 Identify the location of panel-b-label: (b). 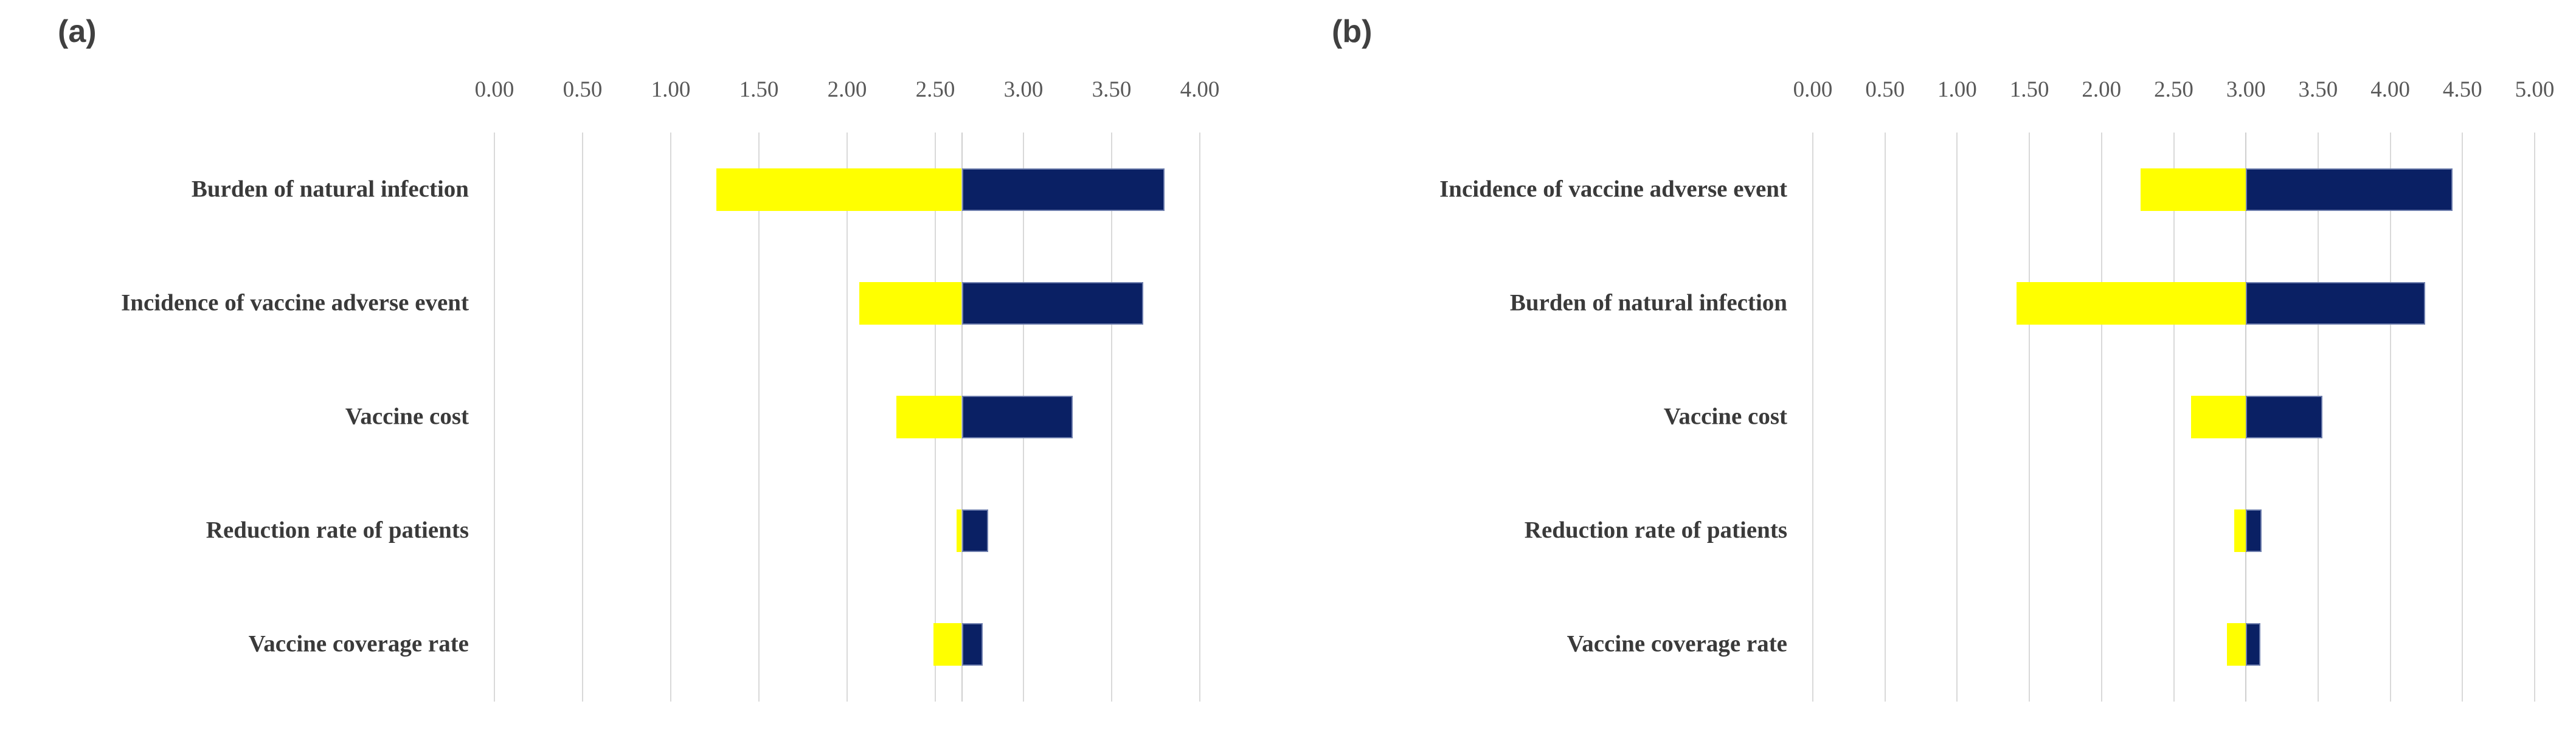
(1352, 31).